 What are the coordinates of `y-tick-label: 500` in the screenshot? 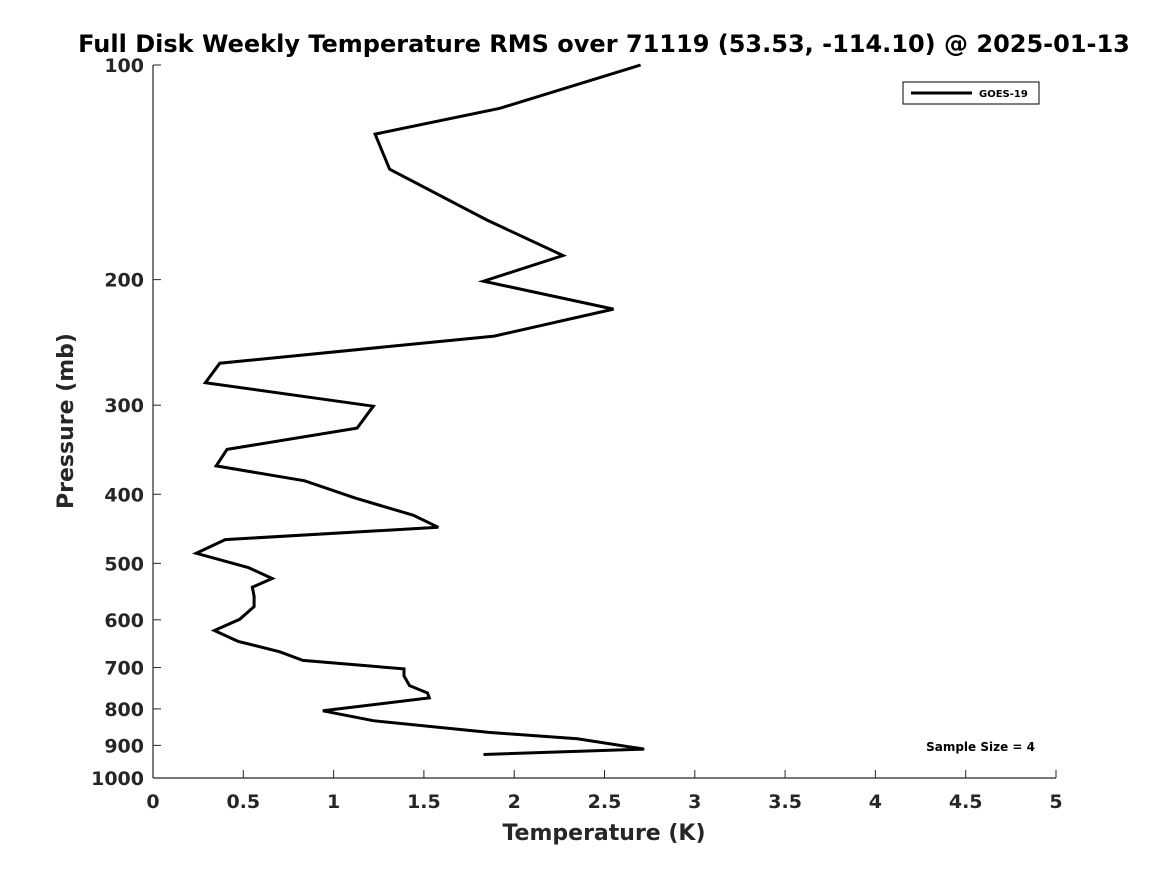 It's located at (124, 564).